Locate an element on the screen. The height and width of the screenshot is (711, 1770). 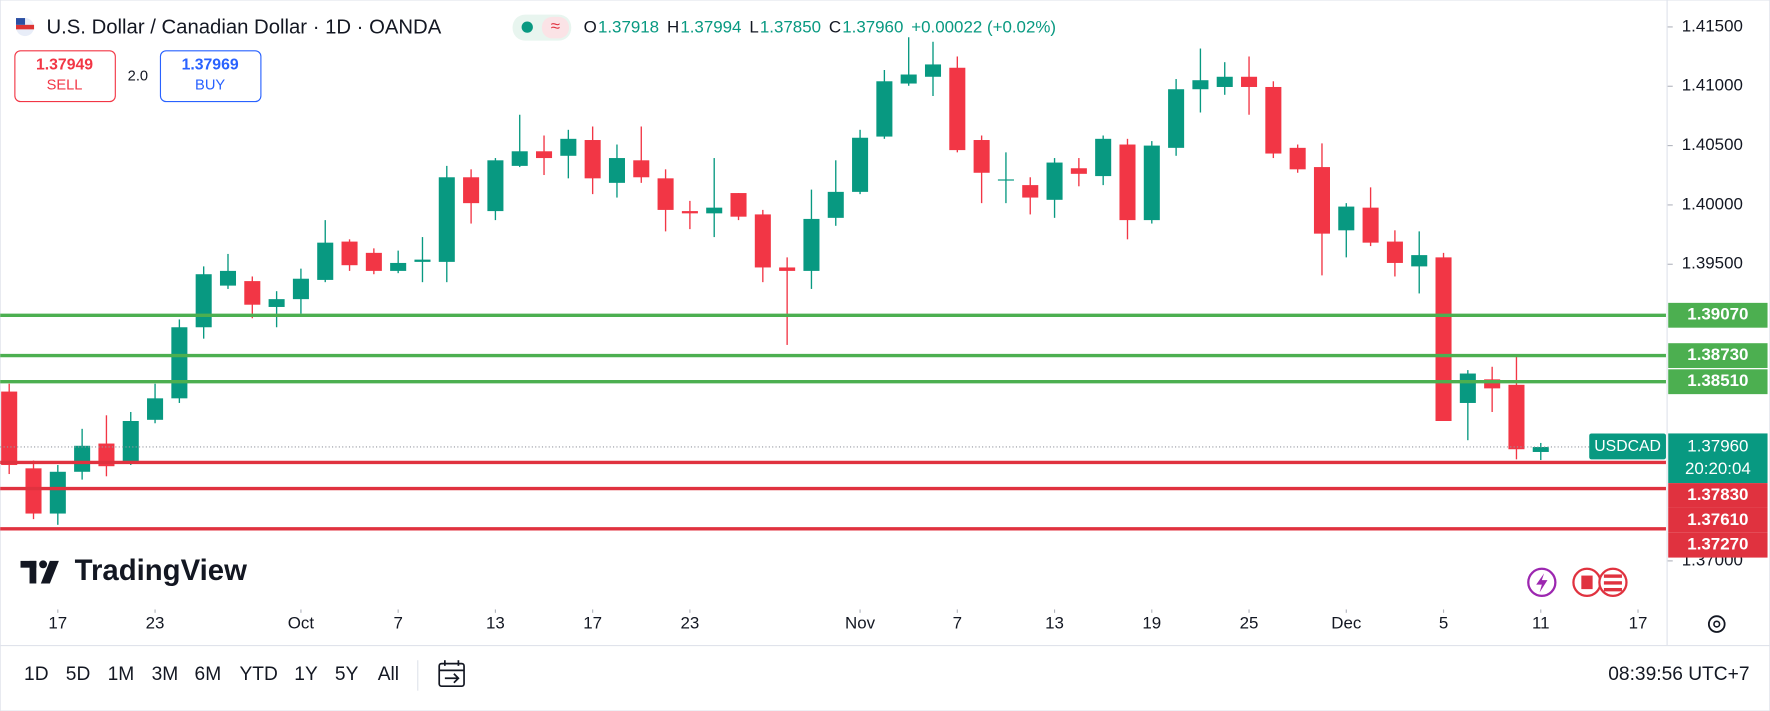
y-tick-label: 1.39500 is located at coordinates (1712, 263).